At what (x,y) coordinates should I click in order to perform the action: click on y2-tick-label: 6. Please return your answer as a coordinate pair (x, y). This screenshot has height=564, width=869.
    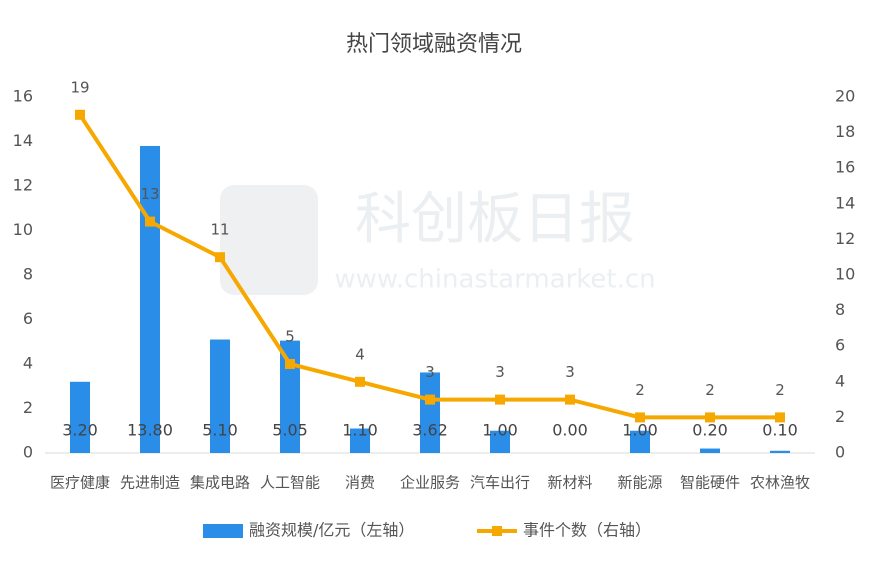
    Looking at the image, I should click on (840, 345).